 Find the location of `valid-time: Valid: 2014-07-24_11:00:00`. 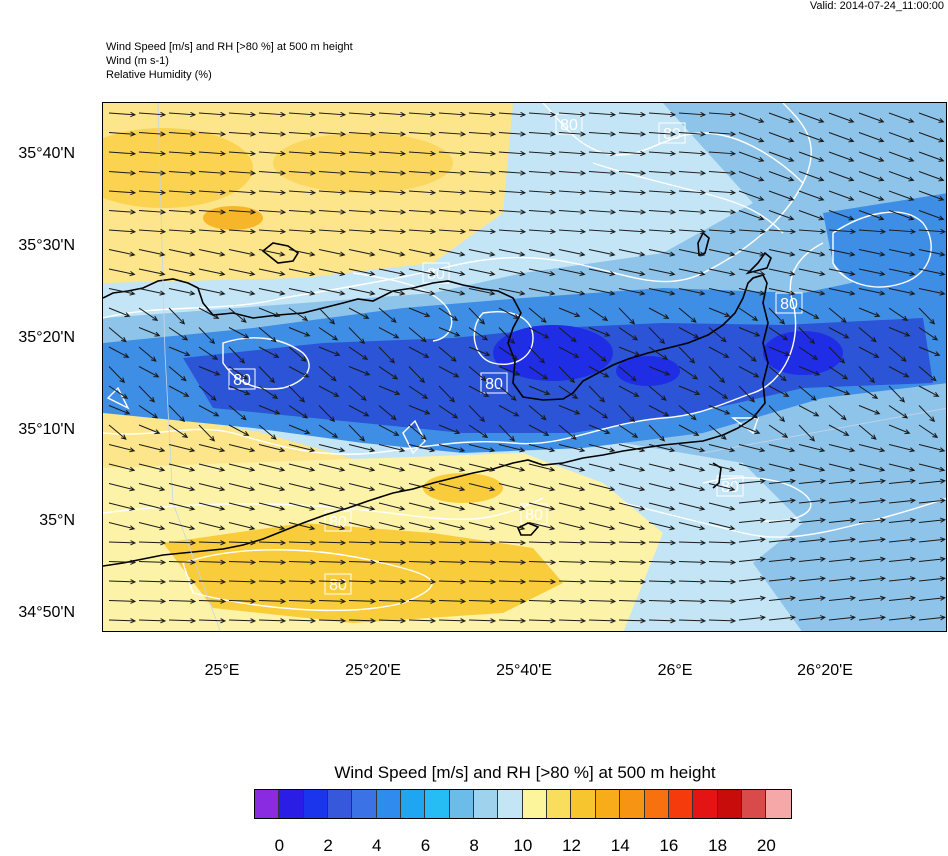

valid-time: Valid: 2014-07-24_11:00:00 is located at coordinates (876, 6).